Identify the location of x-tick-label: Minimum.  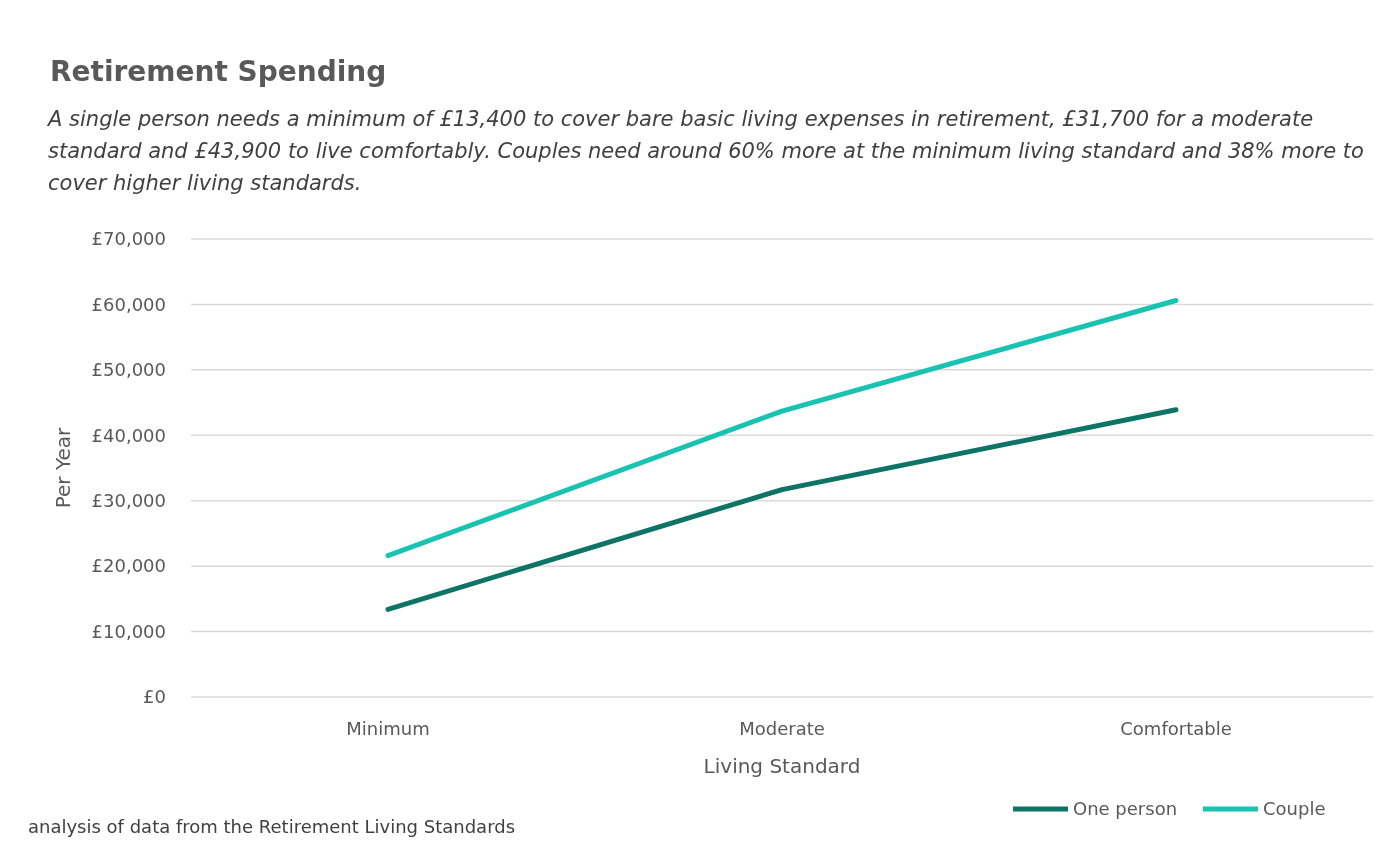
(388, 728).